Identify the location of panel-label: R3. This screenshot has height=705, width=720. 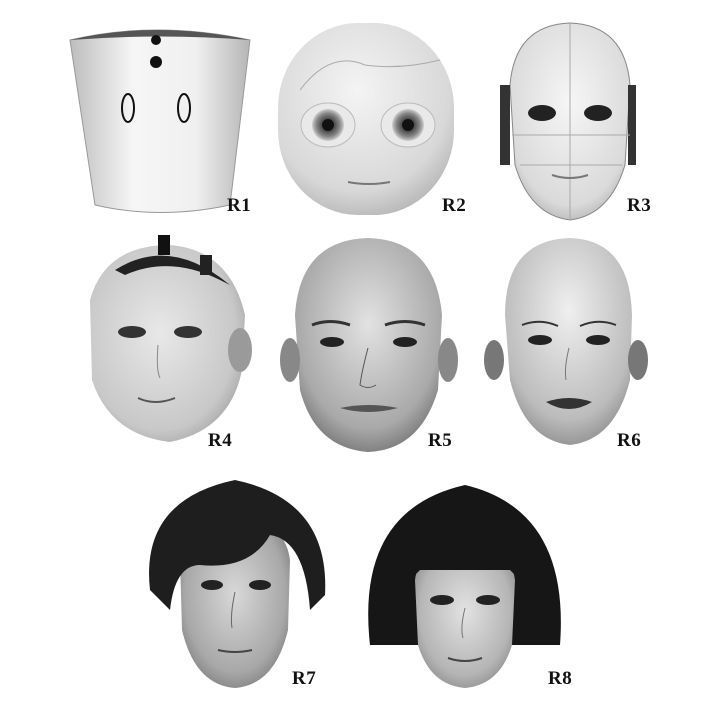
(639, 205).